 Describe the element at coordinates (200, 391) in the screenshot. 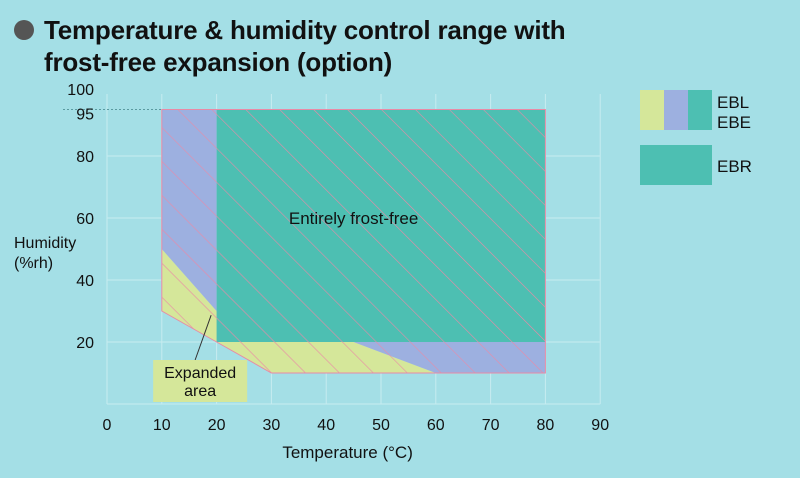

I see `annotation-expanded-area: area` at that location.